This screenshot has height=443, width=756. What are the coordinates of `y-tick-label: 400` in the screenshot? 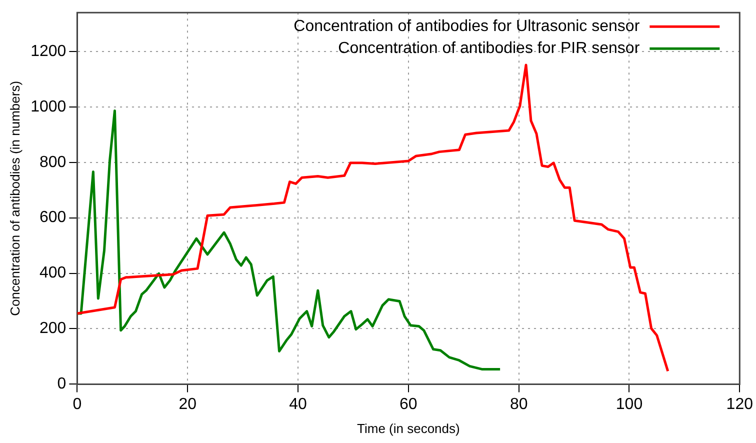 It's located at (52, 273).